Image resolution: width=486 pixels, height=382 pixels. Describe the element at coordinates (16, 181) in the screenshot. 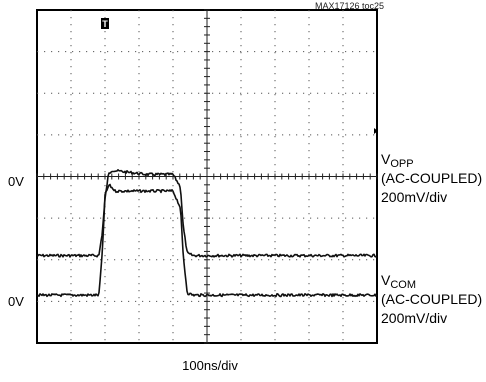

I see `ch1-ground-label: 0V` at that location.